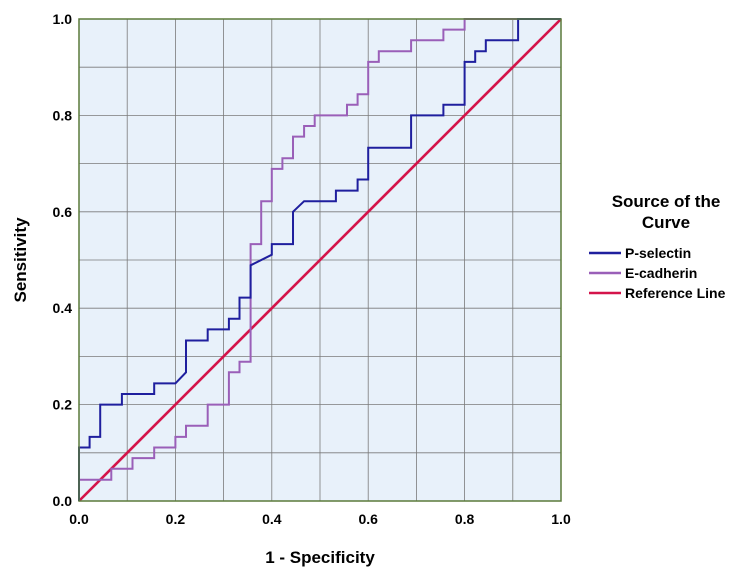 Image resolution: width=749 pixels, height=569 pixels. What do you see at coordinates (63, 405) in the screenshot?
I see `y-tick-label: 0.2` at bounding box center [63, 405].